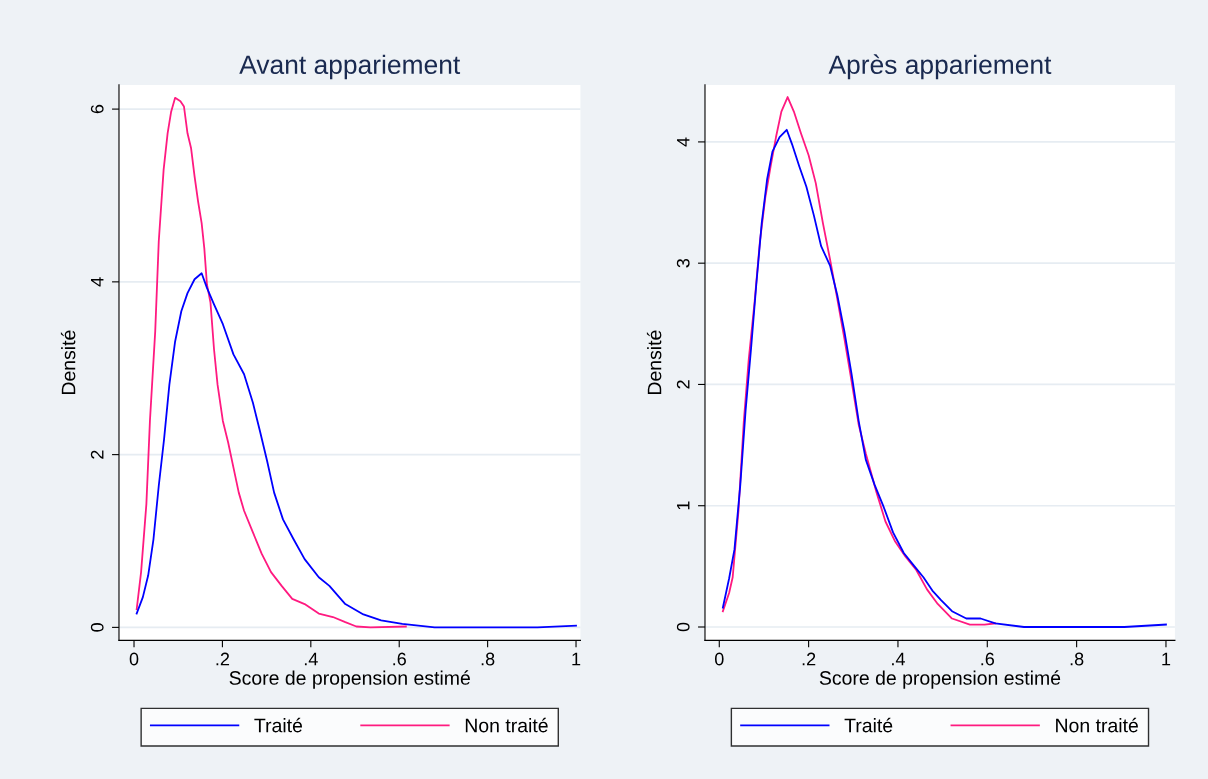 This screenshot has width=1208, height=779. What do you see at coordinates (350, 67) in the screenshot?
I see `chart-title: Avant appariement` at bounding box center [350, 67].